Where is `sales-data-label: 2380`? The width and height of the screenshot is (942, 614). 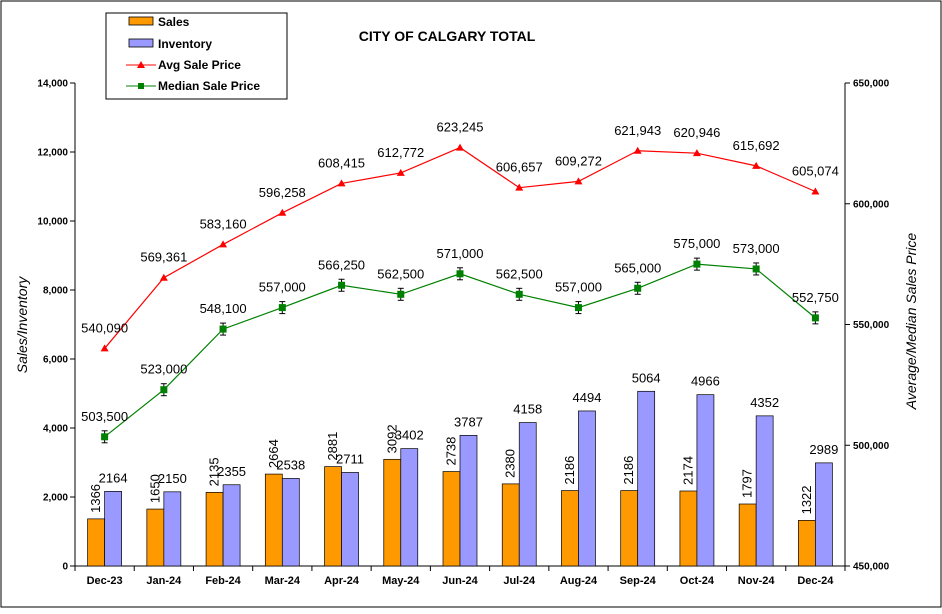 sales-data-label: 2380 is located at coordinates (510, 463).